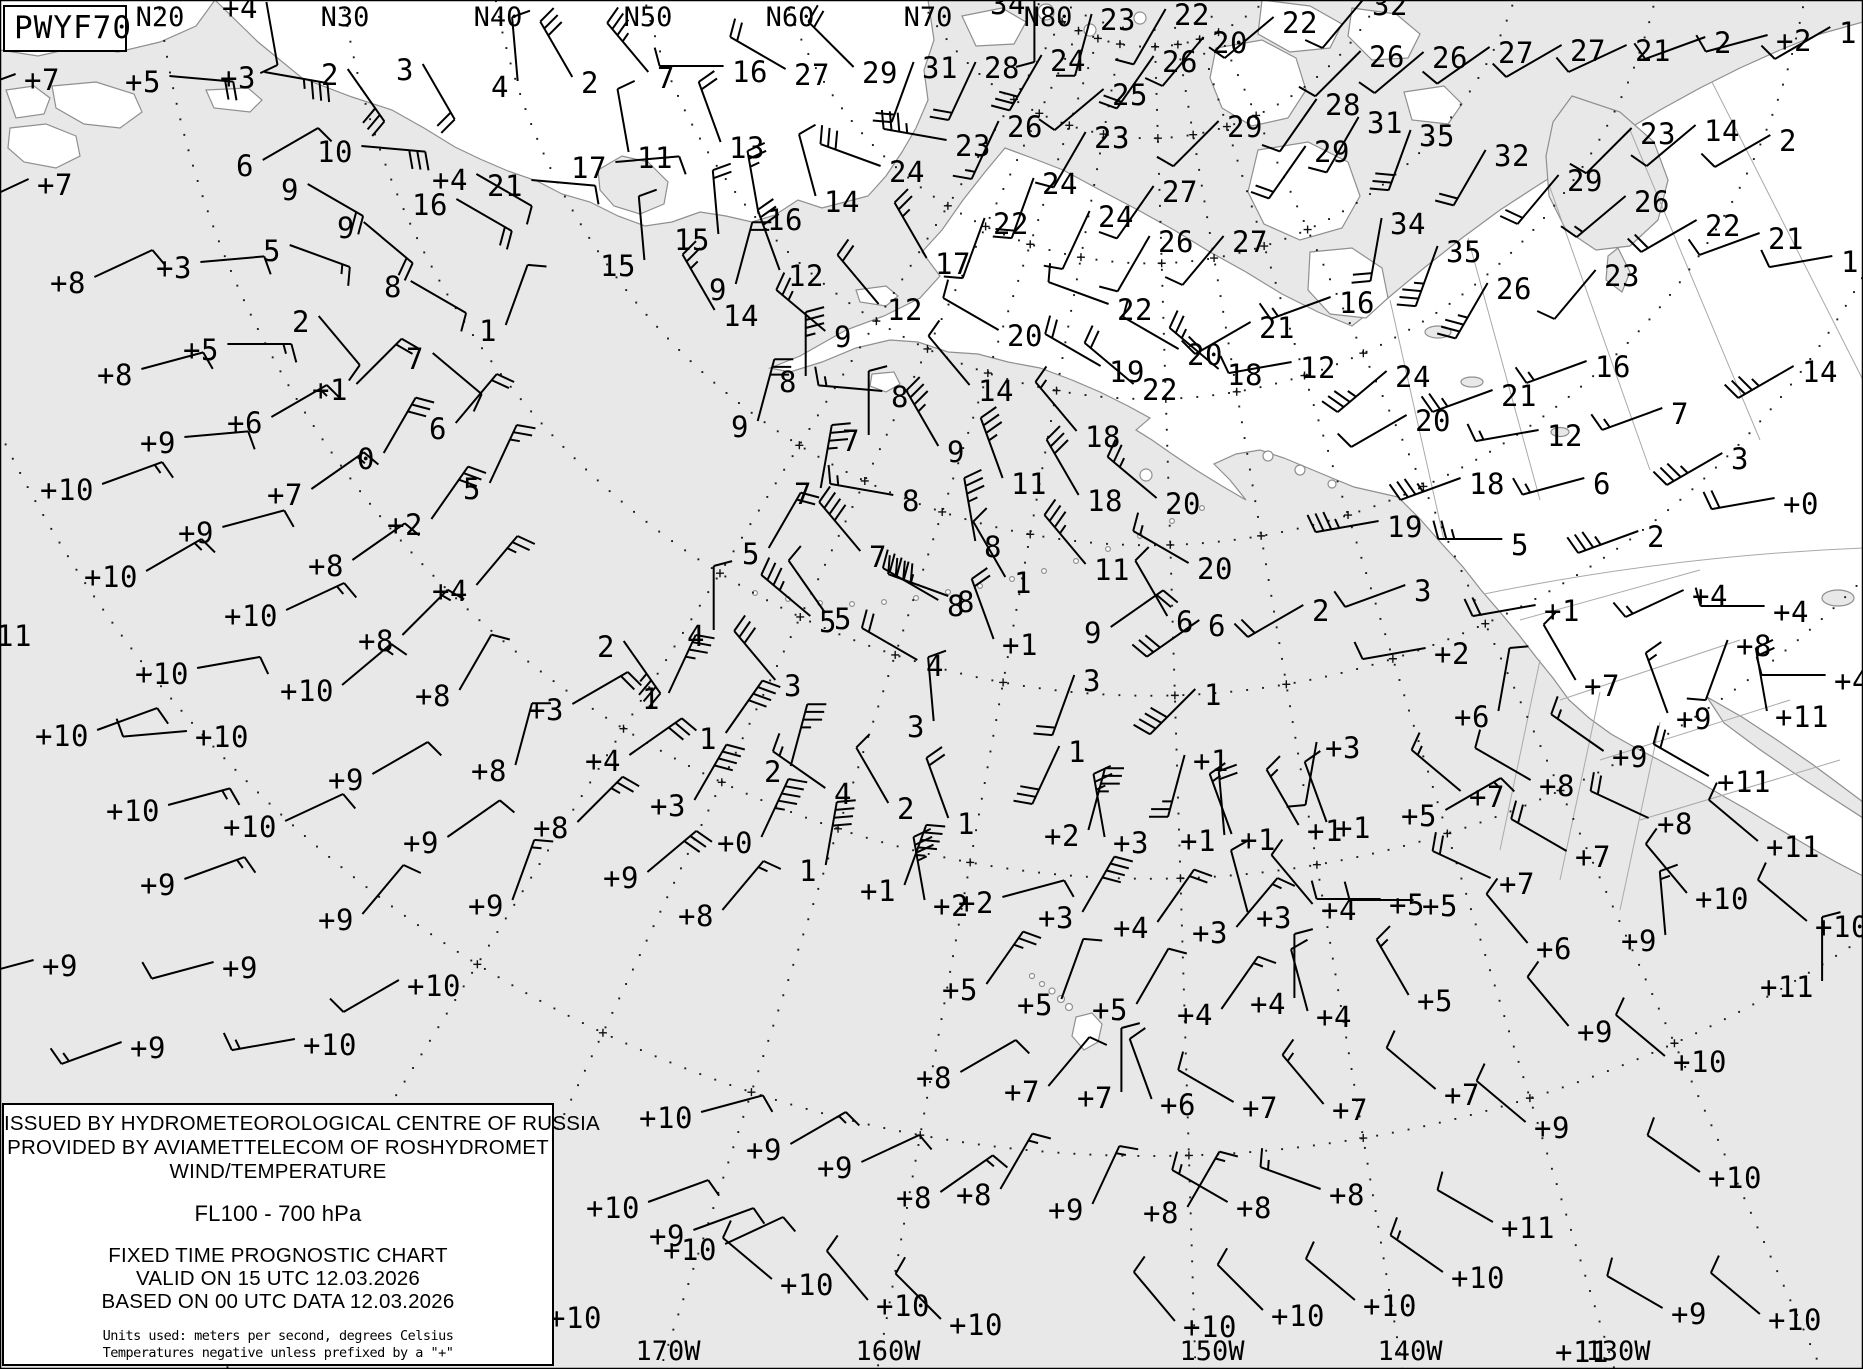 This screenshot has width=1863, height=1369. I want to click on station-temperature: 5, so click(272, 251).